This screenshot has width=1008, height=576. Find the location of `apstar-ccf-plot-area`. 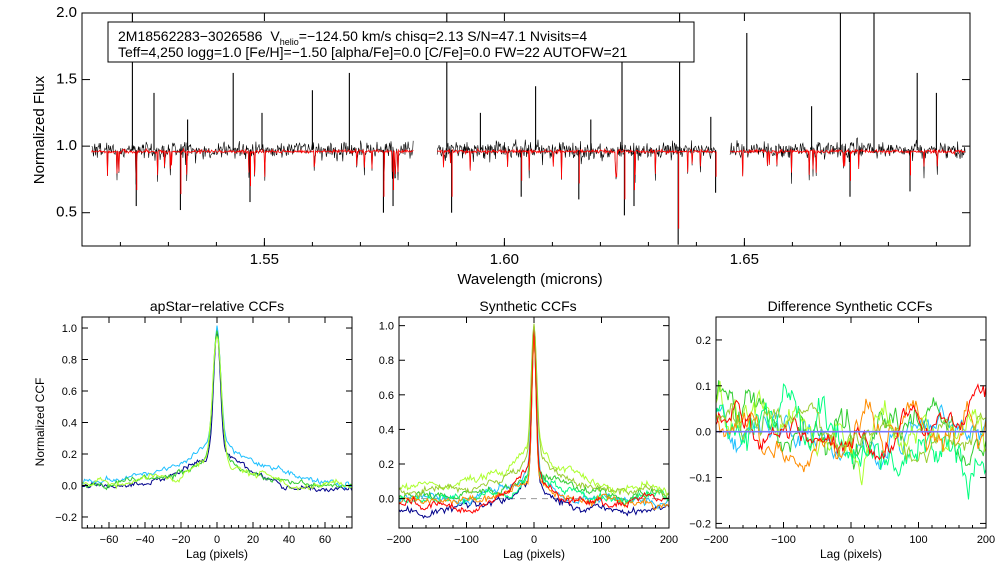

apstar-ccf-plot-area is located at coordinates (217, 409).